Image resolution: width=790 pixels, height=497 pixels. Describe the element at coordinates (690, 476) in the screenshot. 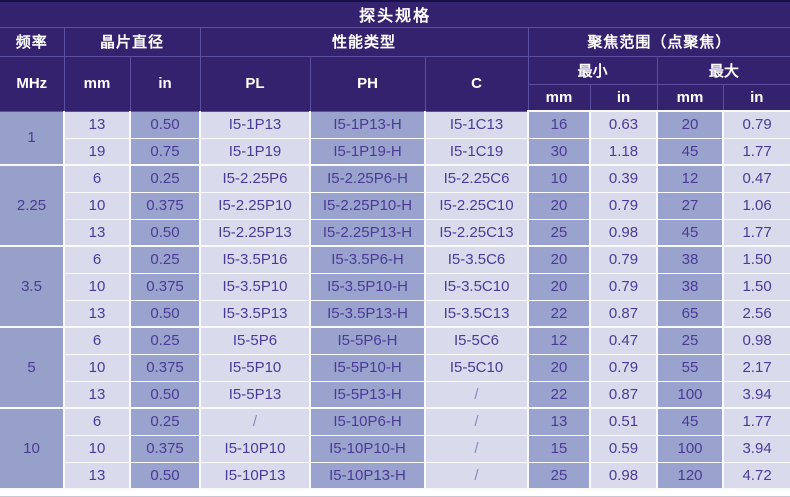

I see `cell-max-mm: 120` at that location.